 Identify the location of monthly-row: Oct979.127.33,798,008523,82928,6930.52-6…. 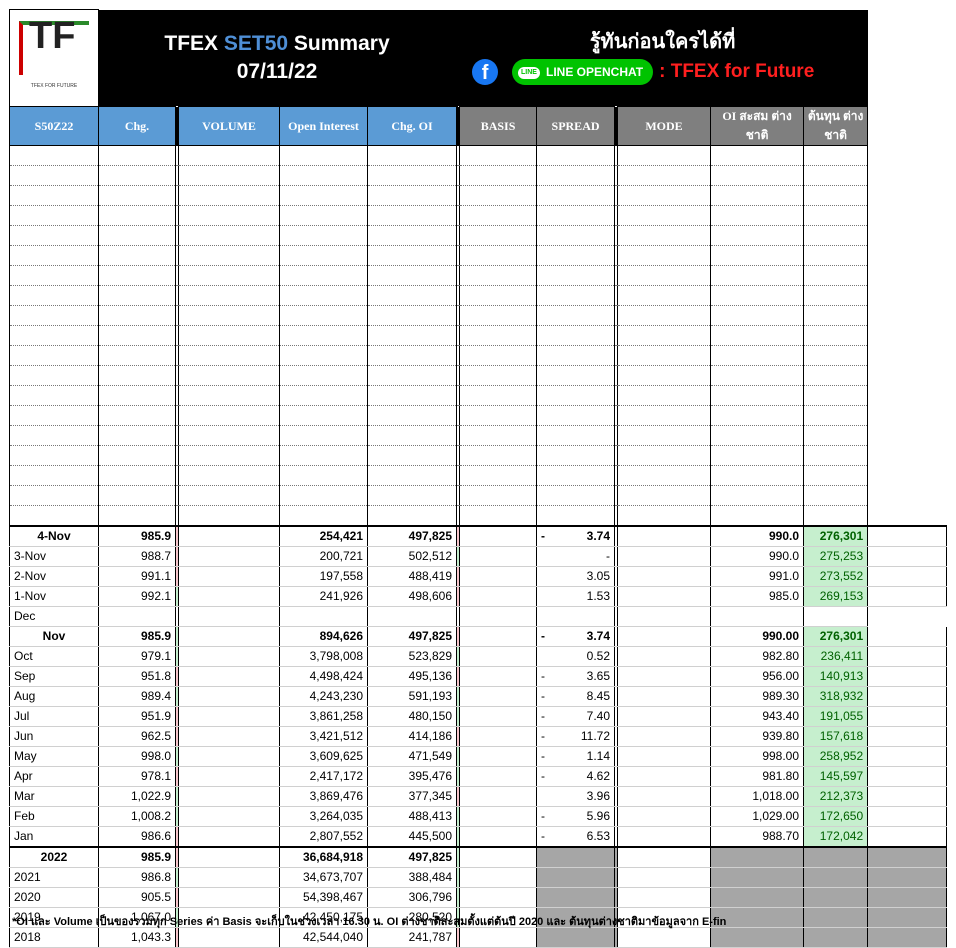
(478, 656).